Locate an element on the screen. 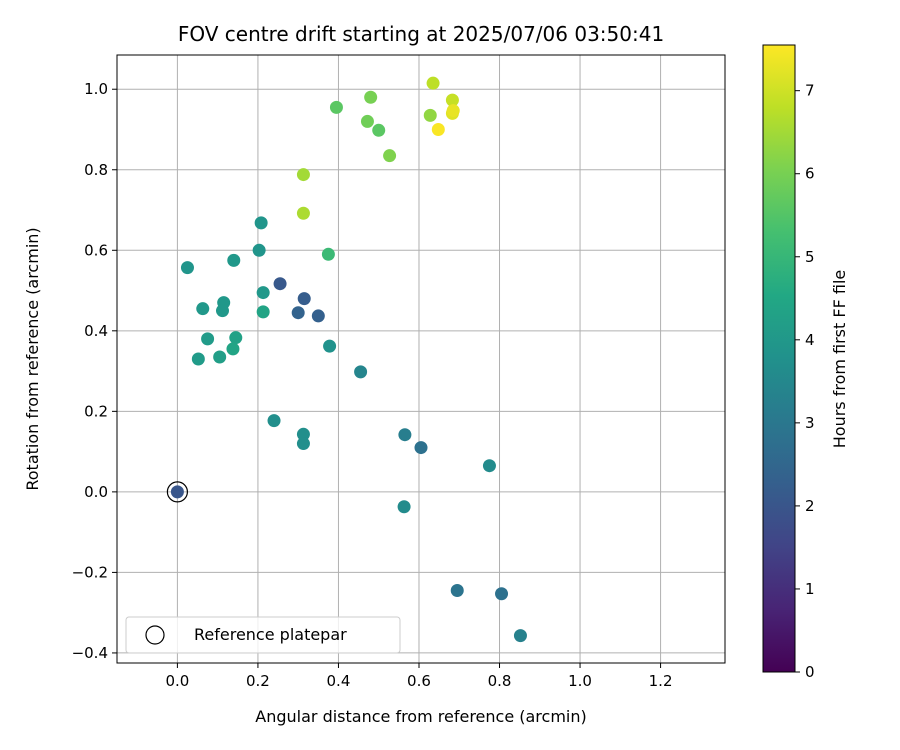  colorbar-tick-label: 6 is located at coordinates (810, 174).